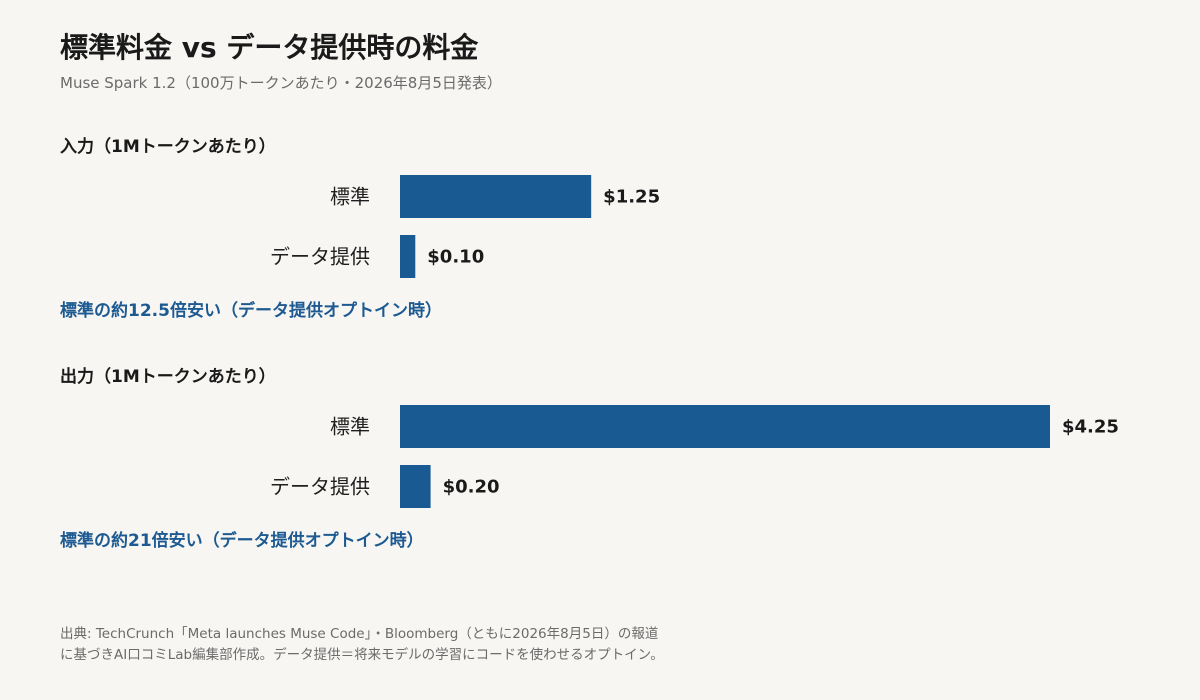 The image size is (1200, 700). I want to click on input-data-provided-bar, so click(408, 256).